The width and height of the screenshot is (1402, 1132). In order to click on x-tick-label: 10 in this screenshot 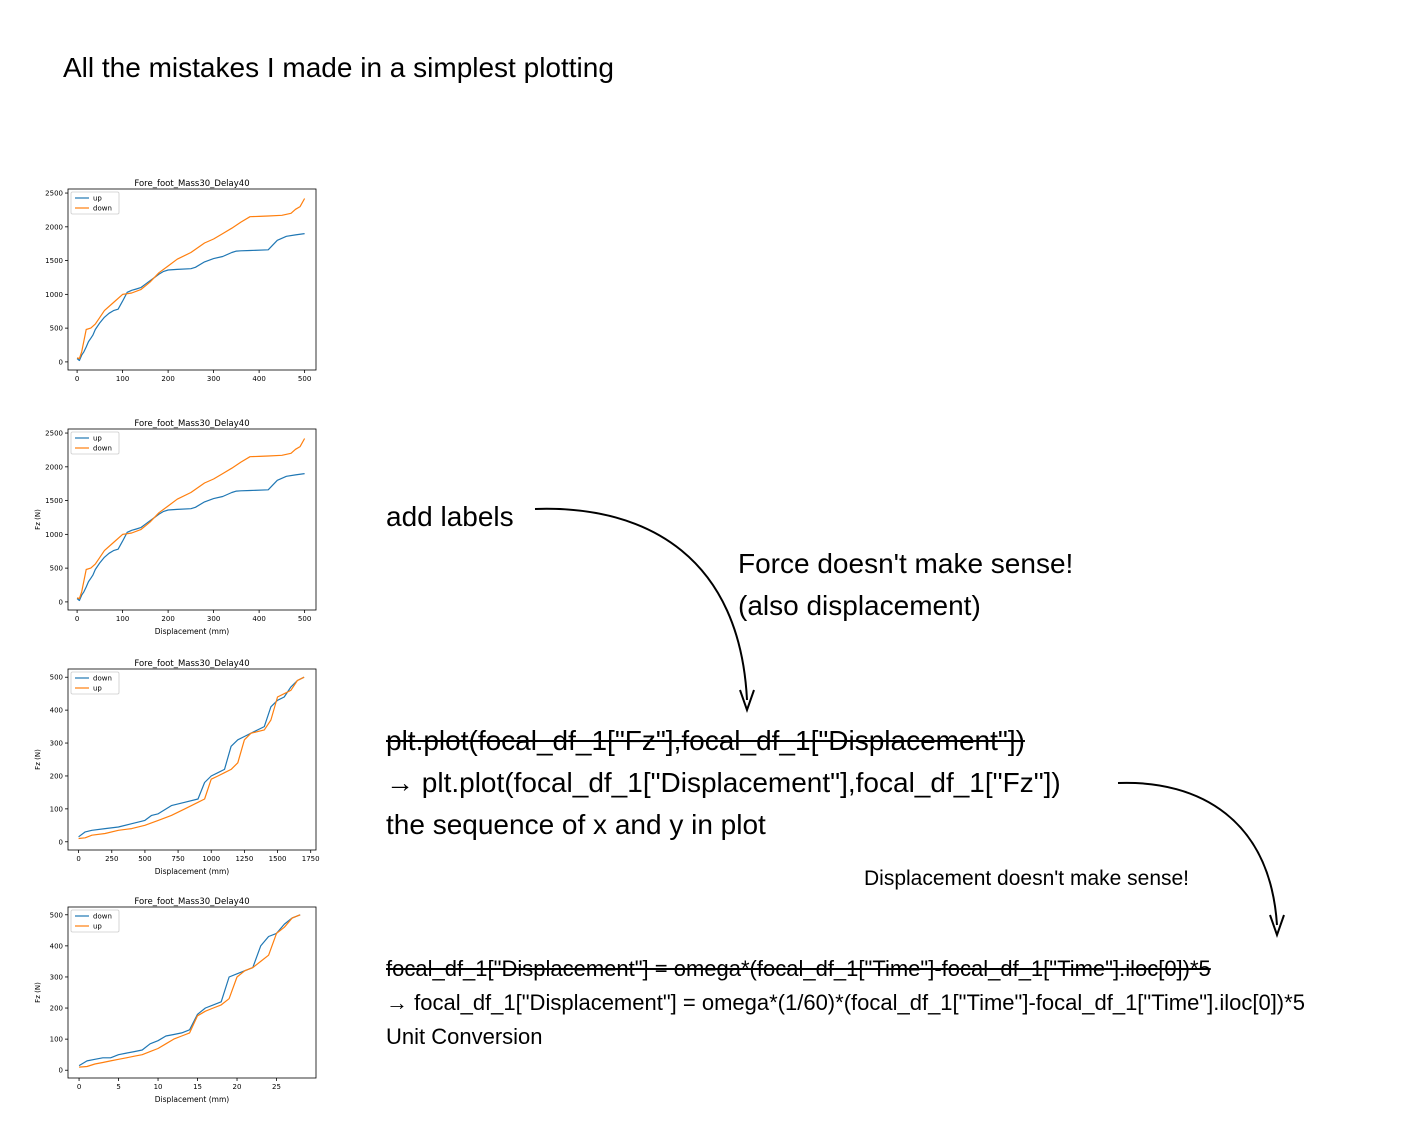, I will do `click(158, 1087)`.